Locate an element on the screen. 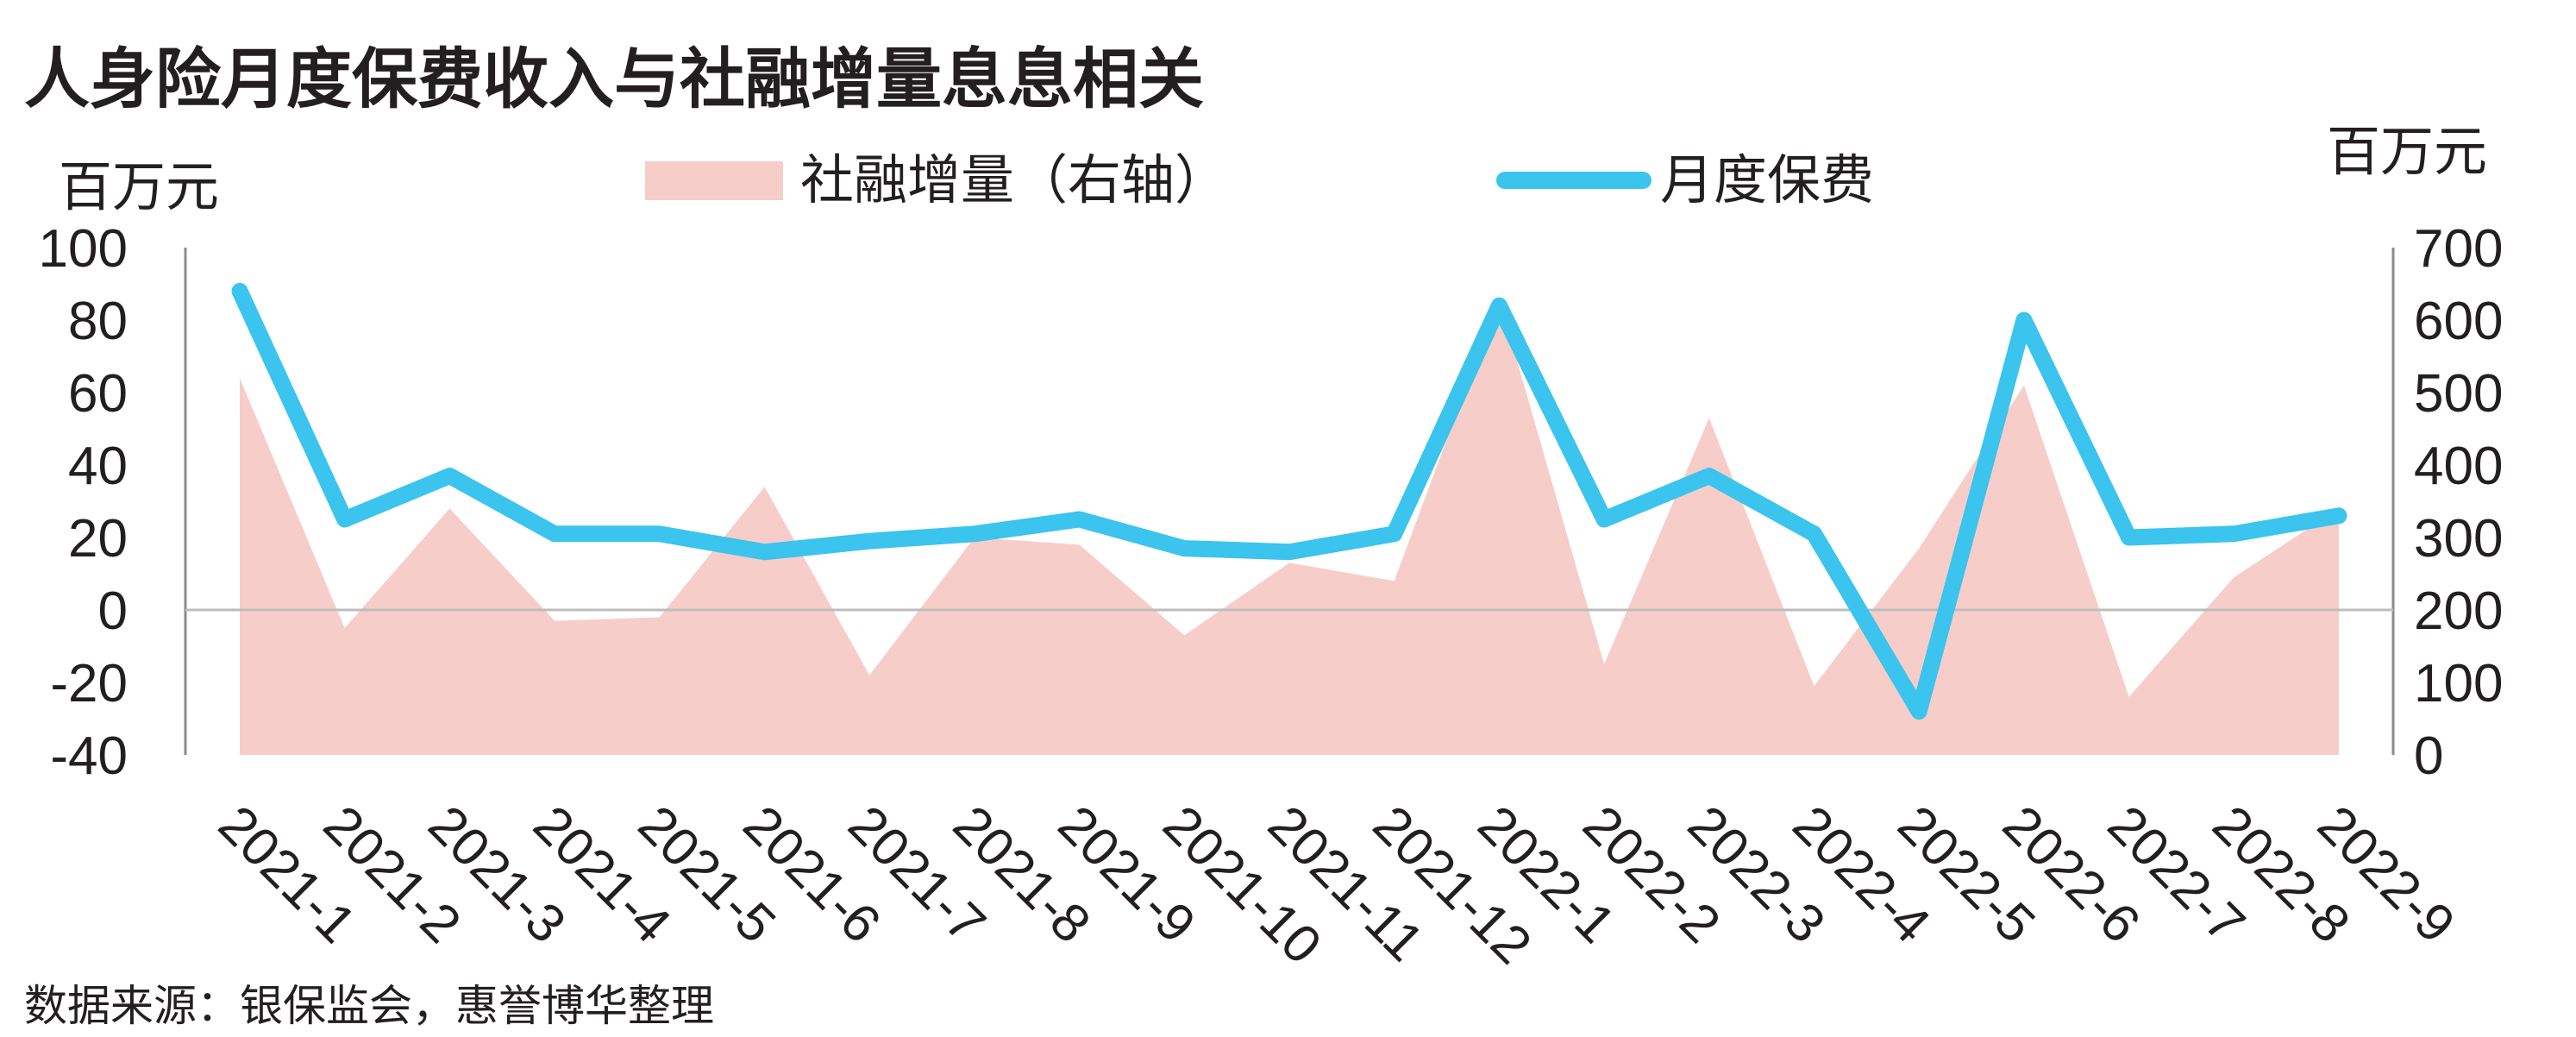  right-tick-label: 0 is located at coordinates (2428, 756).